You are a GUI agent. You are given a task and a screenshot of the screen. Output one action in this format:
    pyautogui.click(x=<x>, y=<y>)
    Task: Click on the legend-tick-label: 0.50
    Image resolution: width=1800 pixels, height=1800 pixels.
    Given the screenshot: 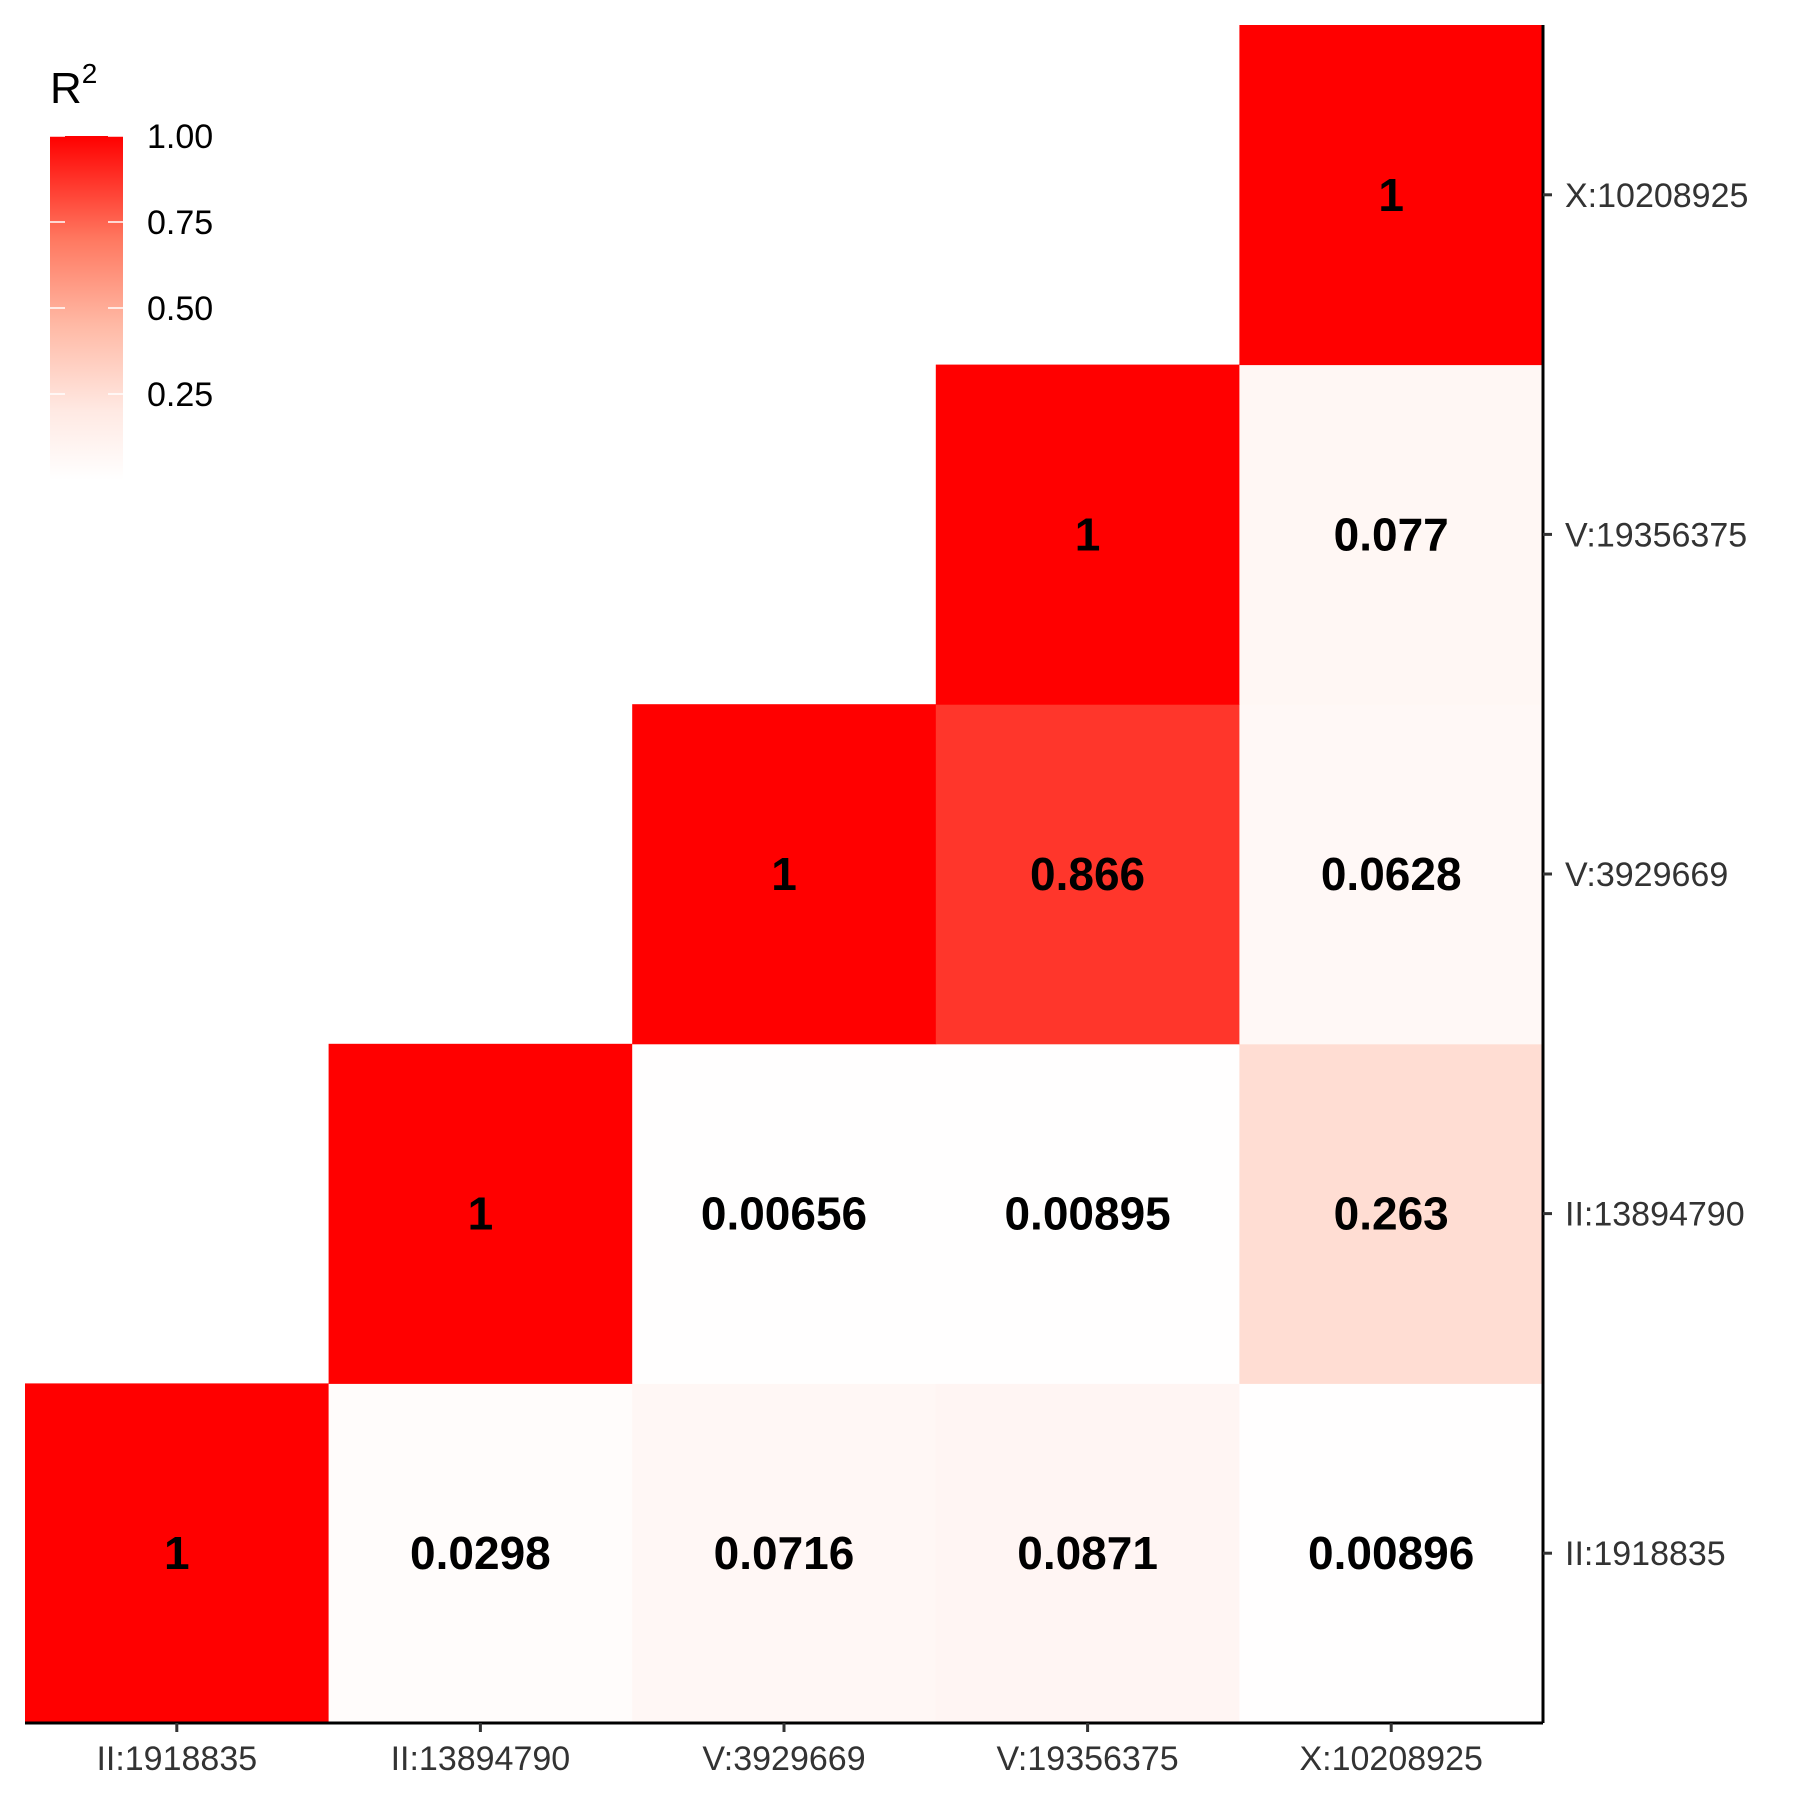 What is the action you would take?
    pyautogui.click(x=180, y=309)
    